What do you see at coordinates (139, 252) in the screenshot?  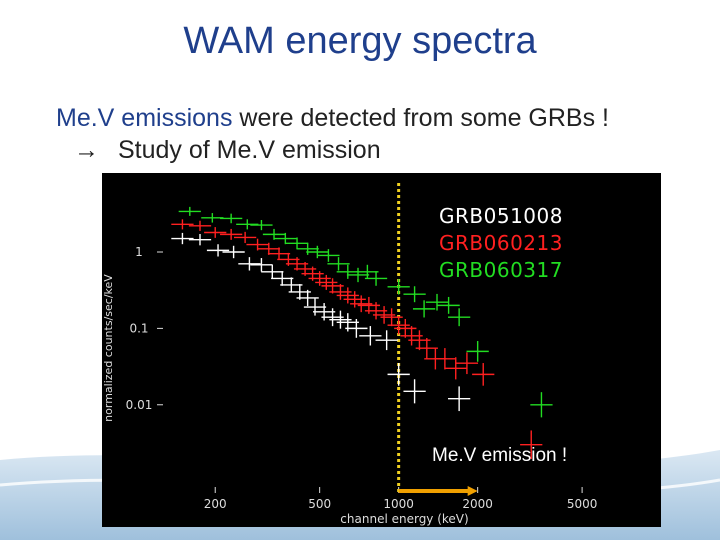 I see `y-tick-label: 1` at bounding box center [139, 252].